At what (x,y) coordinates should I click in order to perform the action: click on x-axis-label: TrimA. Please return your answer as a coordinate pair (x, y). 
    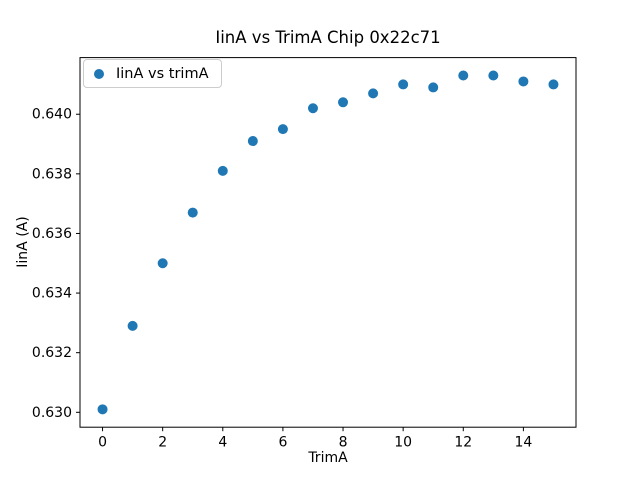
    Looking at the image, I should click on (328, 458).